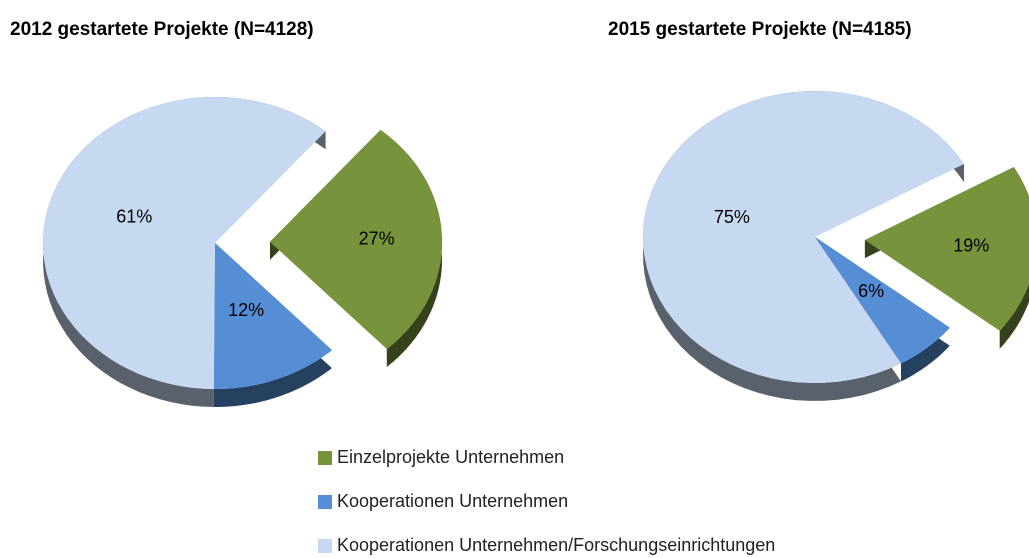 This screenshot has width=1029, height=558. I want to click on data-label: 19%, so click(971, 245).